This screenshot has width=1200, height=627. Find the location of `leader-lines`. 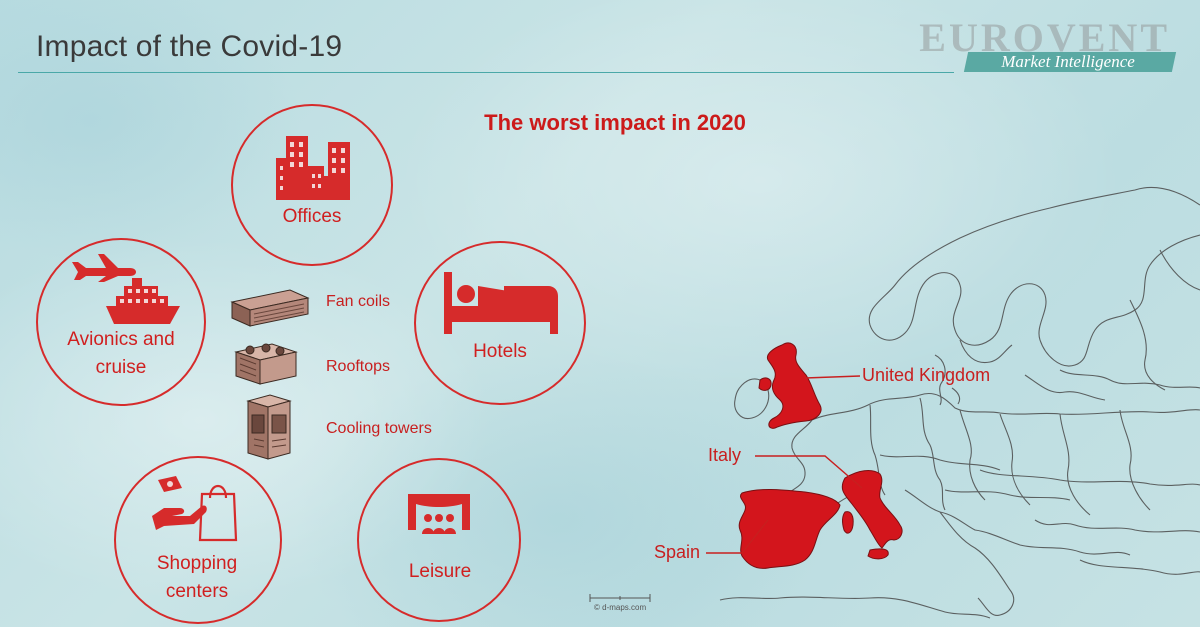

leader-lines is located at coordinates (784, 464).